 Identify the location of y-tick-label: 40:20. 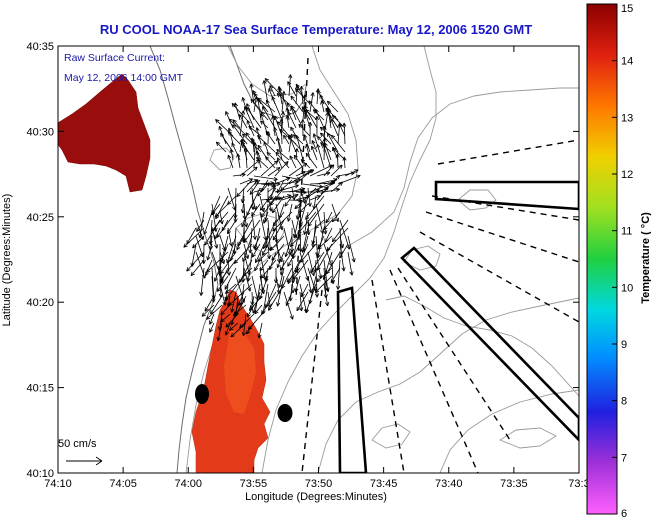
(40, 303).